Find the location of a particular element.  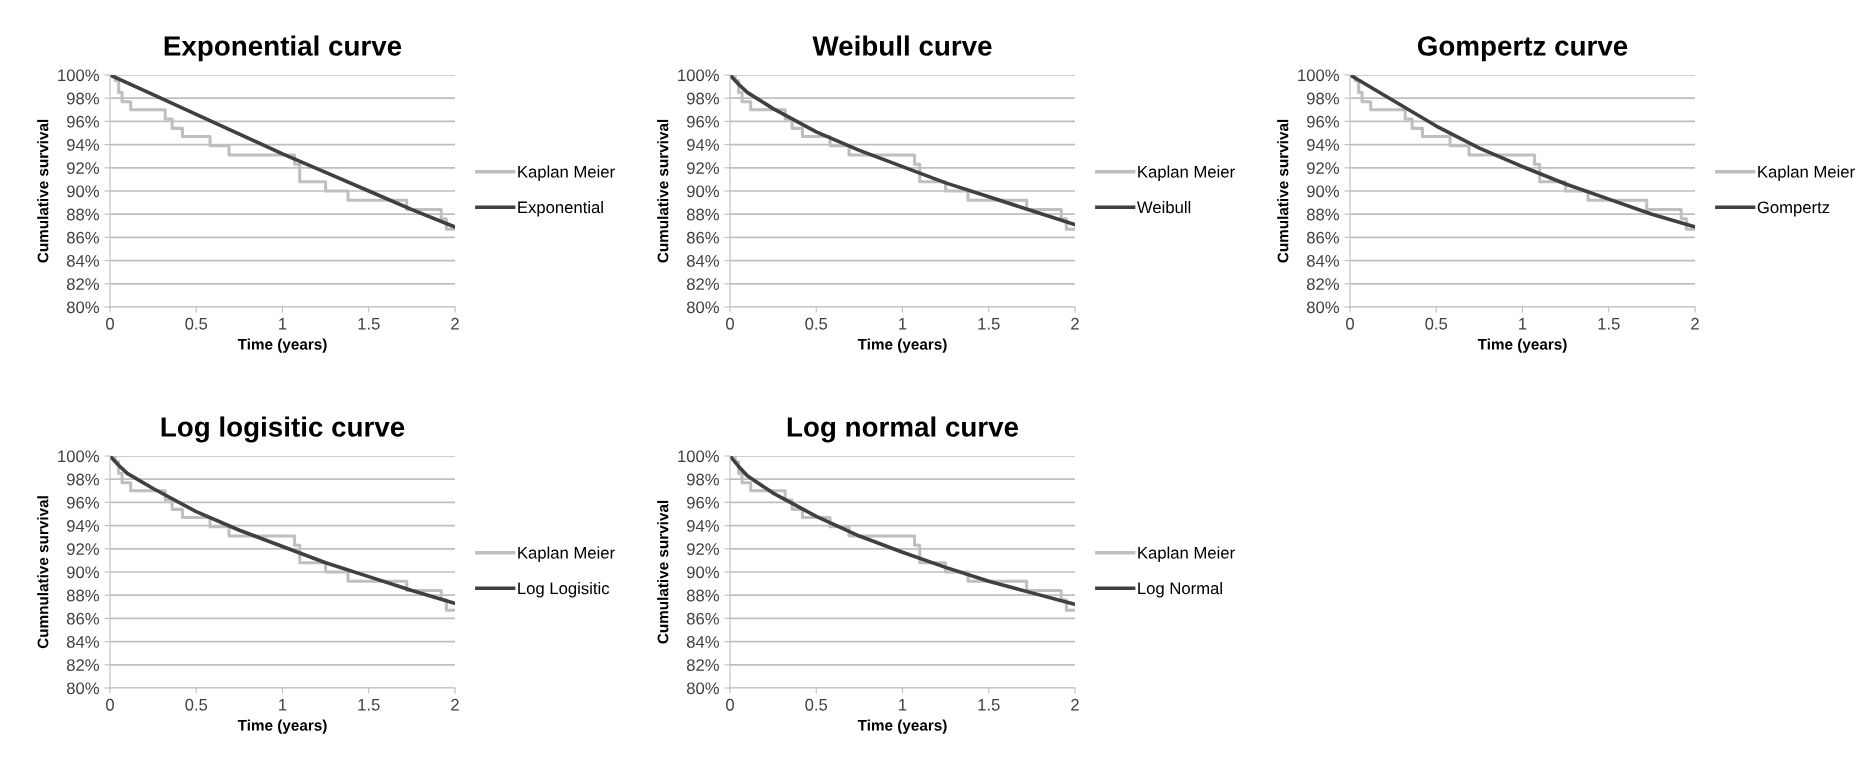

legend-label: Gompertz is located at coordinates (1793, 209).